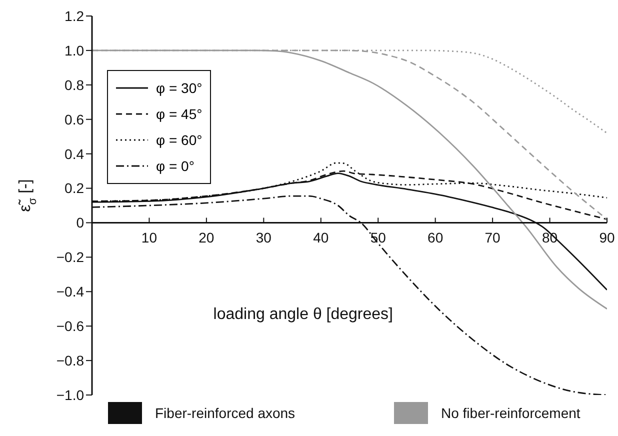  What do you see at coordinates (80, 222) in the screenshot?
I see `y-tick-label: 0` at bounding box center [80, 222].